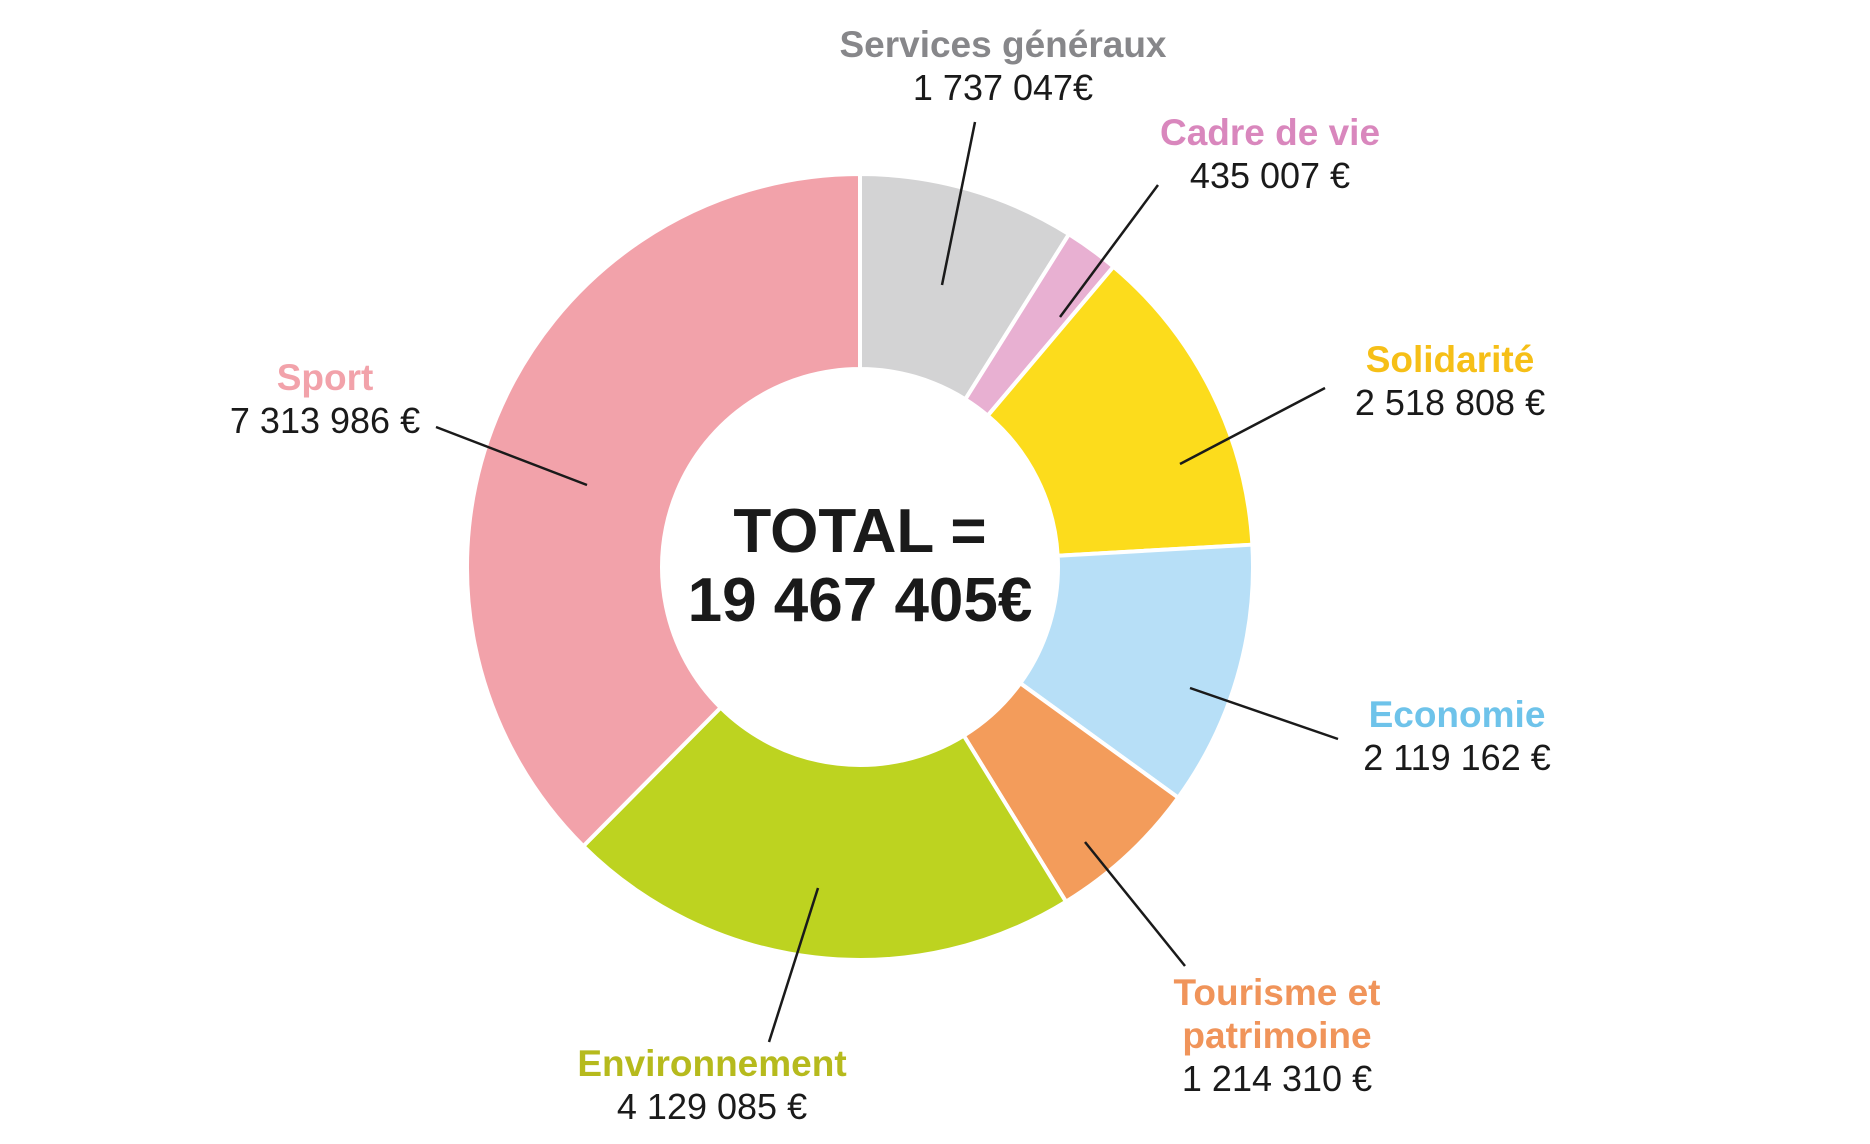  I want to click on slice-name-label: Services généraux, so click(1002, 44).